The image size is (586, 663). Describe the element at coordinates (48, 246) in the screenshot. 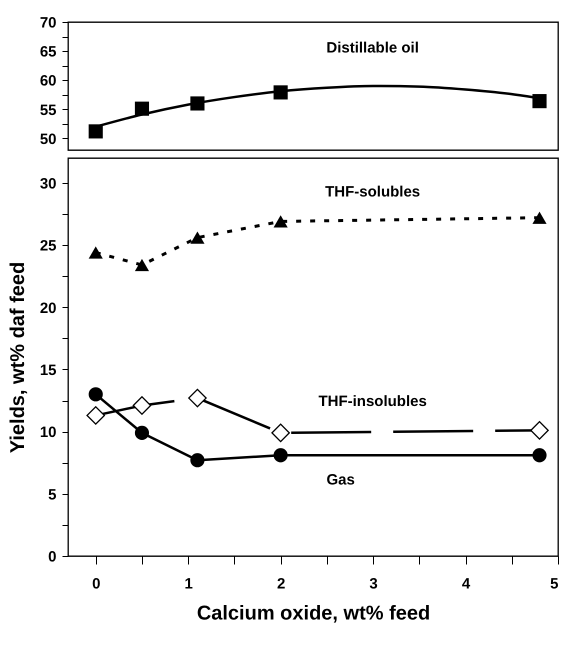

I see `y-tick-label: 25` at that location.